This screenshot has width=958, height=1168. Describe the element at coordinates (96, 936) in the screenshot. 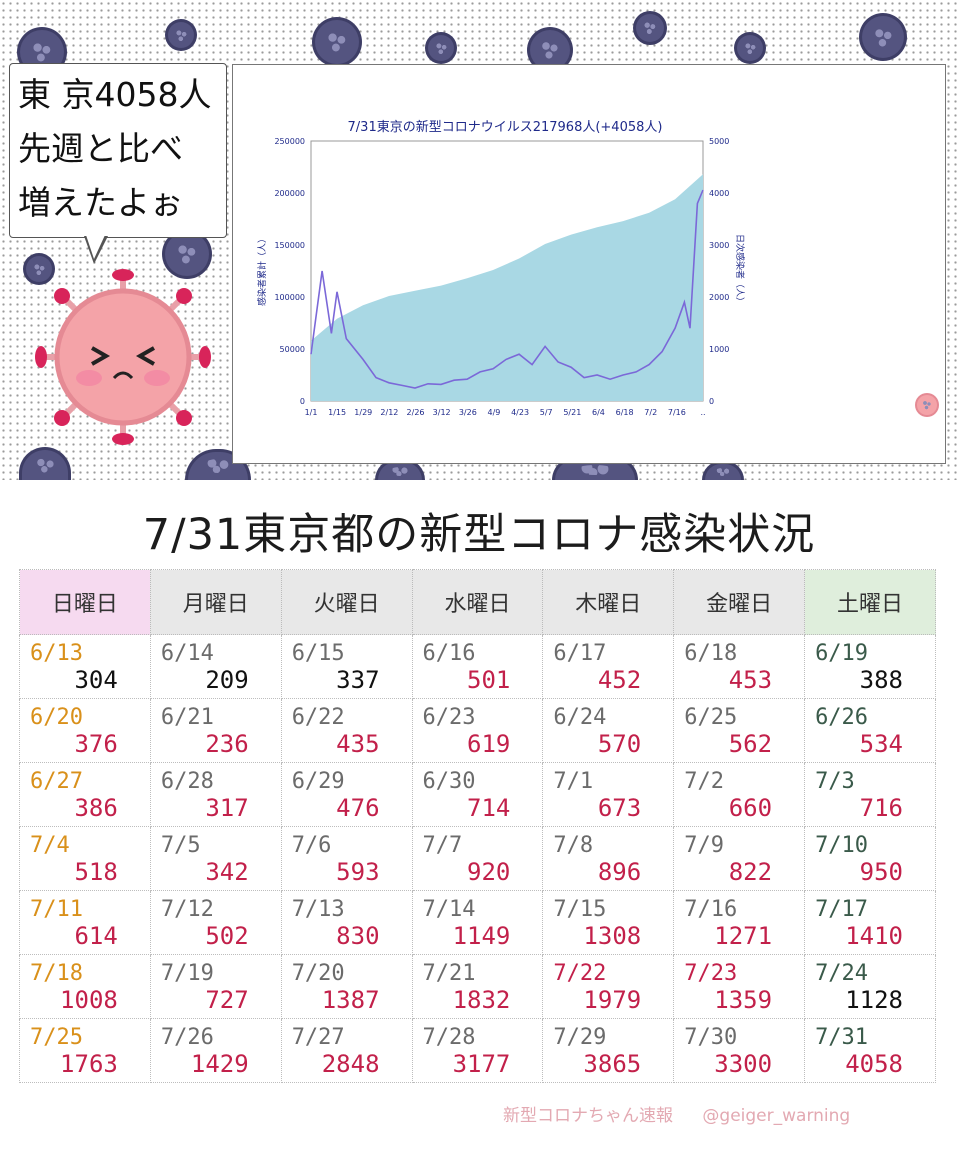

I see `cell-cases-value: 614` at that location.